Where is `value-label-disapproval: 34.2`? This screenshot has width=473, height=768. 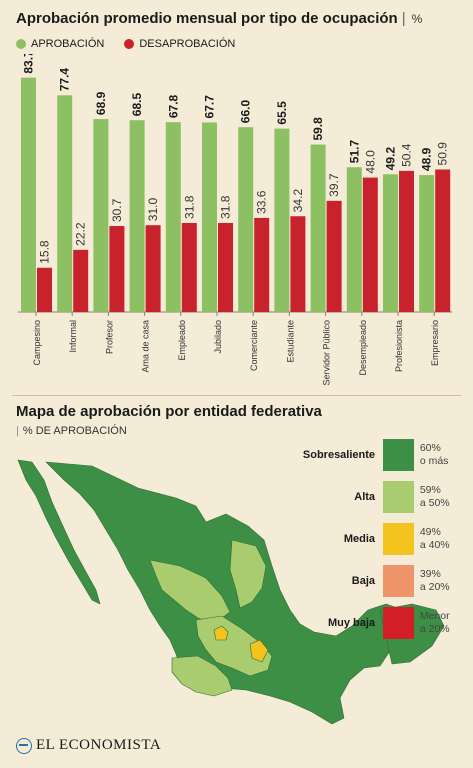
value-label-disapproval: 34.2 is located at coordinates (298, 201).